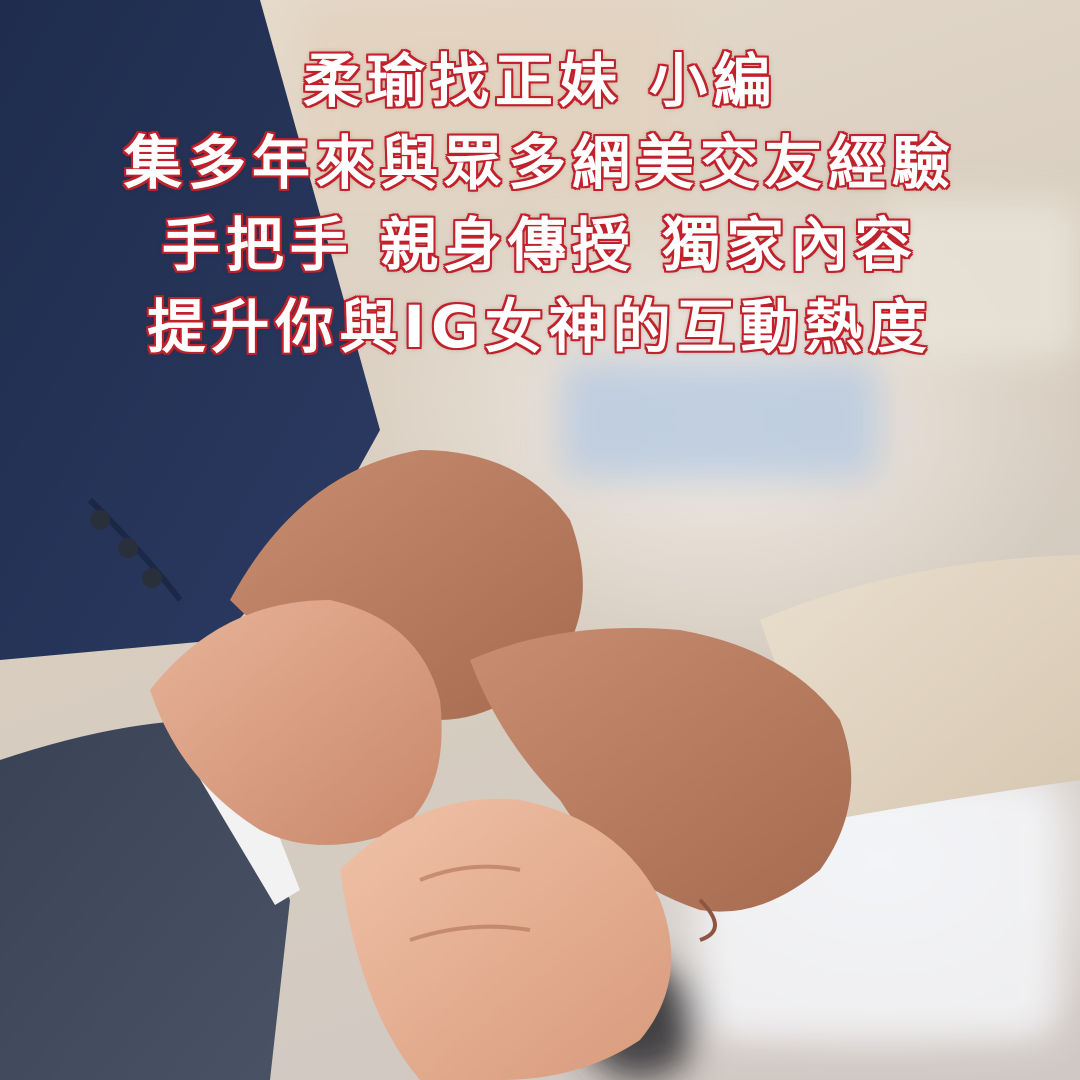 The image size is (1080, 1080). I want to click on caption-line-2: 集多年來與眾多網美交友經驗, so click(539, 163).